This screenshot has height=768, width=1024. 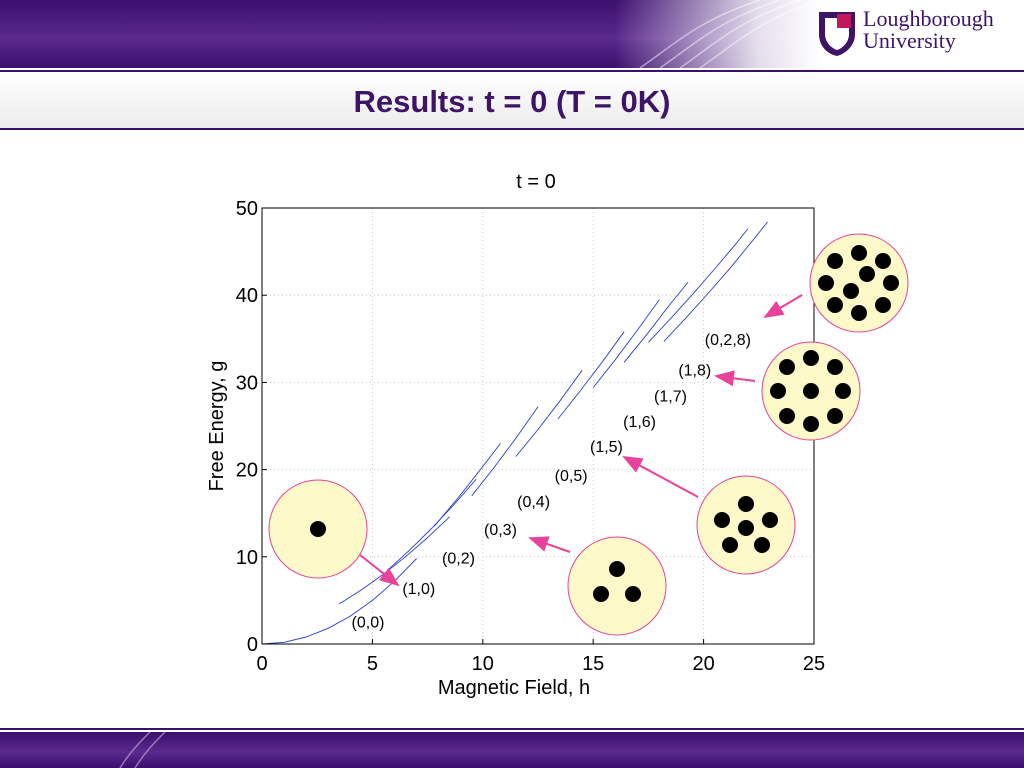 I want to click on x-tick-label: 5, so click(x=372, y=664).